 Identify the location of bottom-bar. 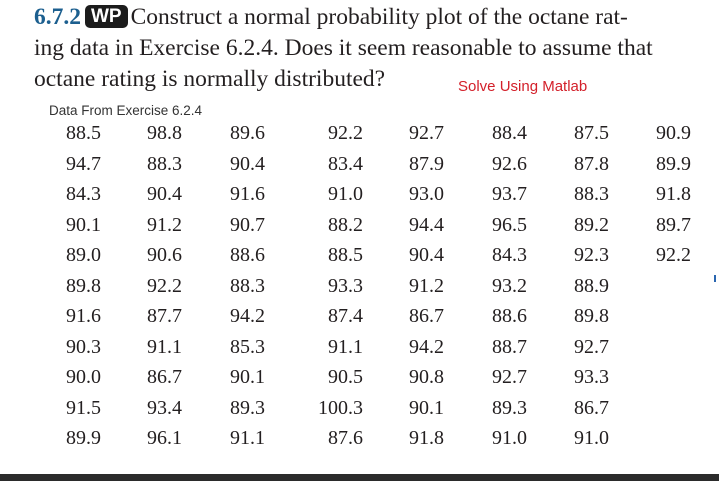
(359, 477).